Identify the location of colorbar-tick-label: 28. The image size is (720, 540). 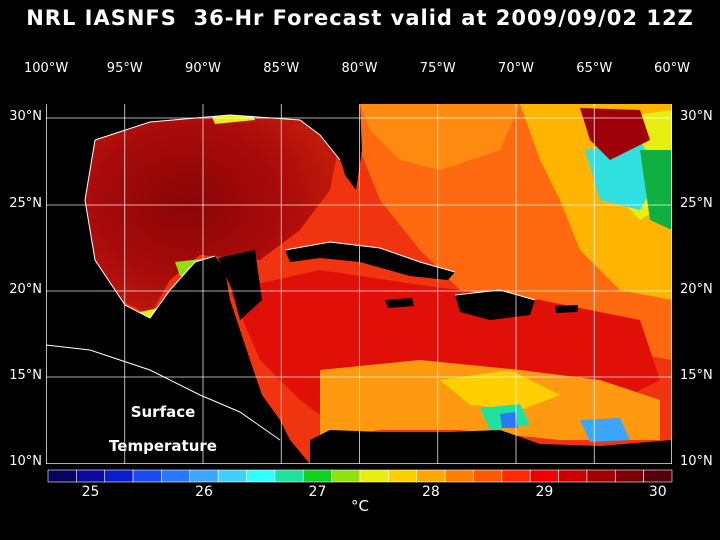
(430, 492).